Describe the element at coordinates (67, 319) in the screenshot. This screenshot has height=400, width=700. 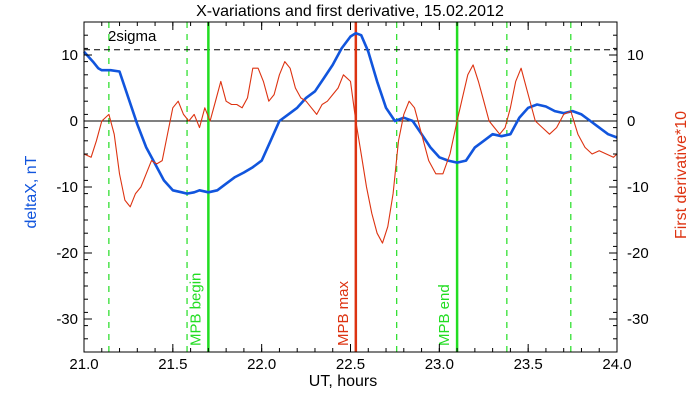
I see `y-tick-label-left-4: -30` at that location.